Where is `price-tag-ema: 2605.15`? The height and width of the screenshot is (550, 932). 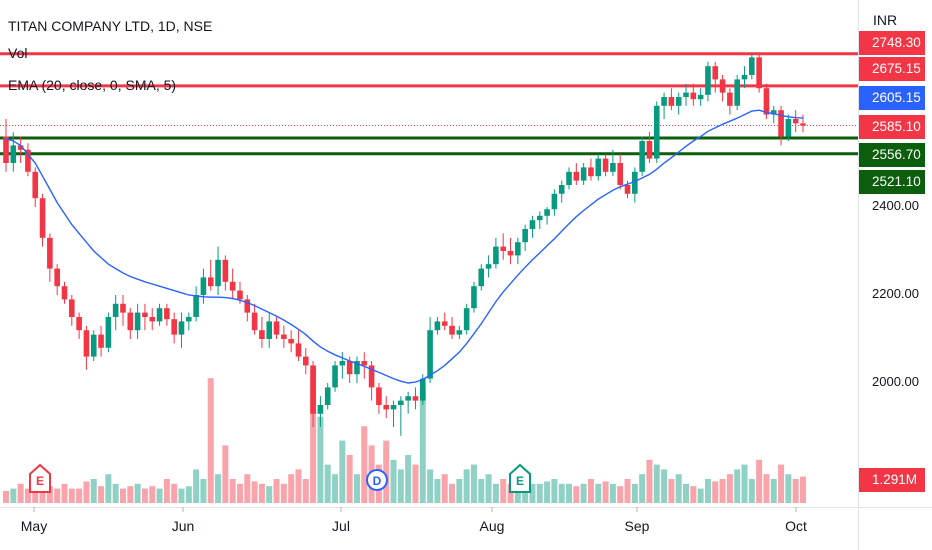 price-tag-ema: 2605.15 is located at coordinates (892, 98).